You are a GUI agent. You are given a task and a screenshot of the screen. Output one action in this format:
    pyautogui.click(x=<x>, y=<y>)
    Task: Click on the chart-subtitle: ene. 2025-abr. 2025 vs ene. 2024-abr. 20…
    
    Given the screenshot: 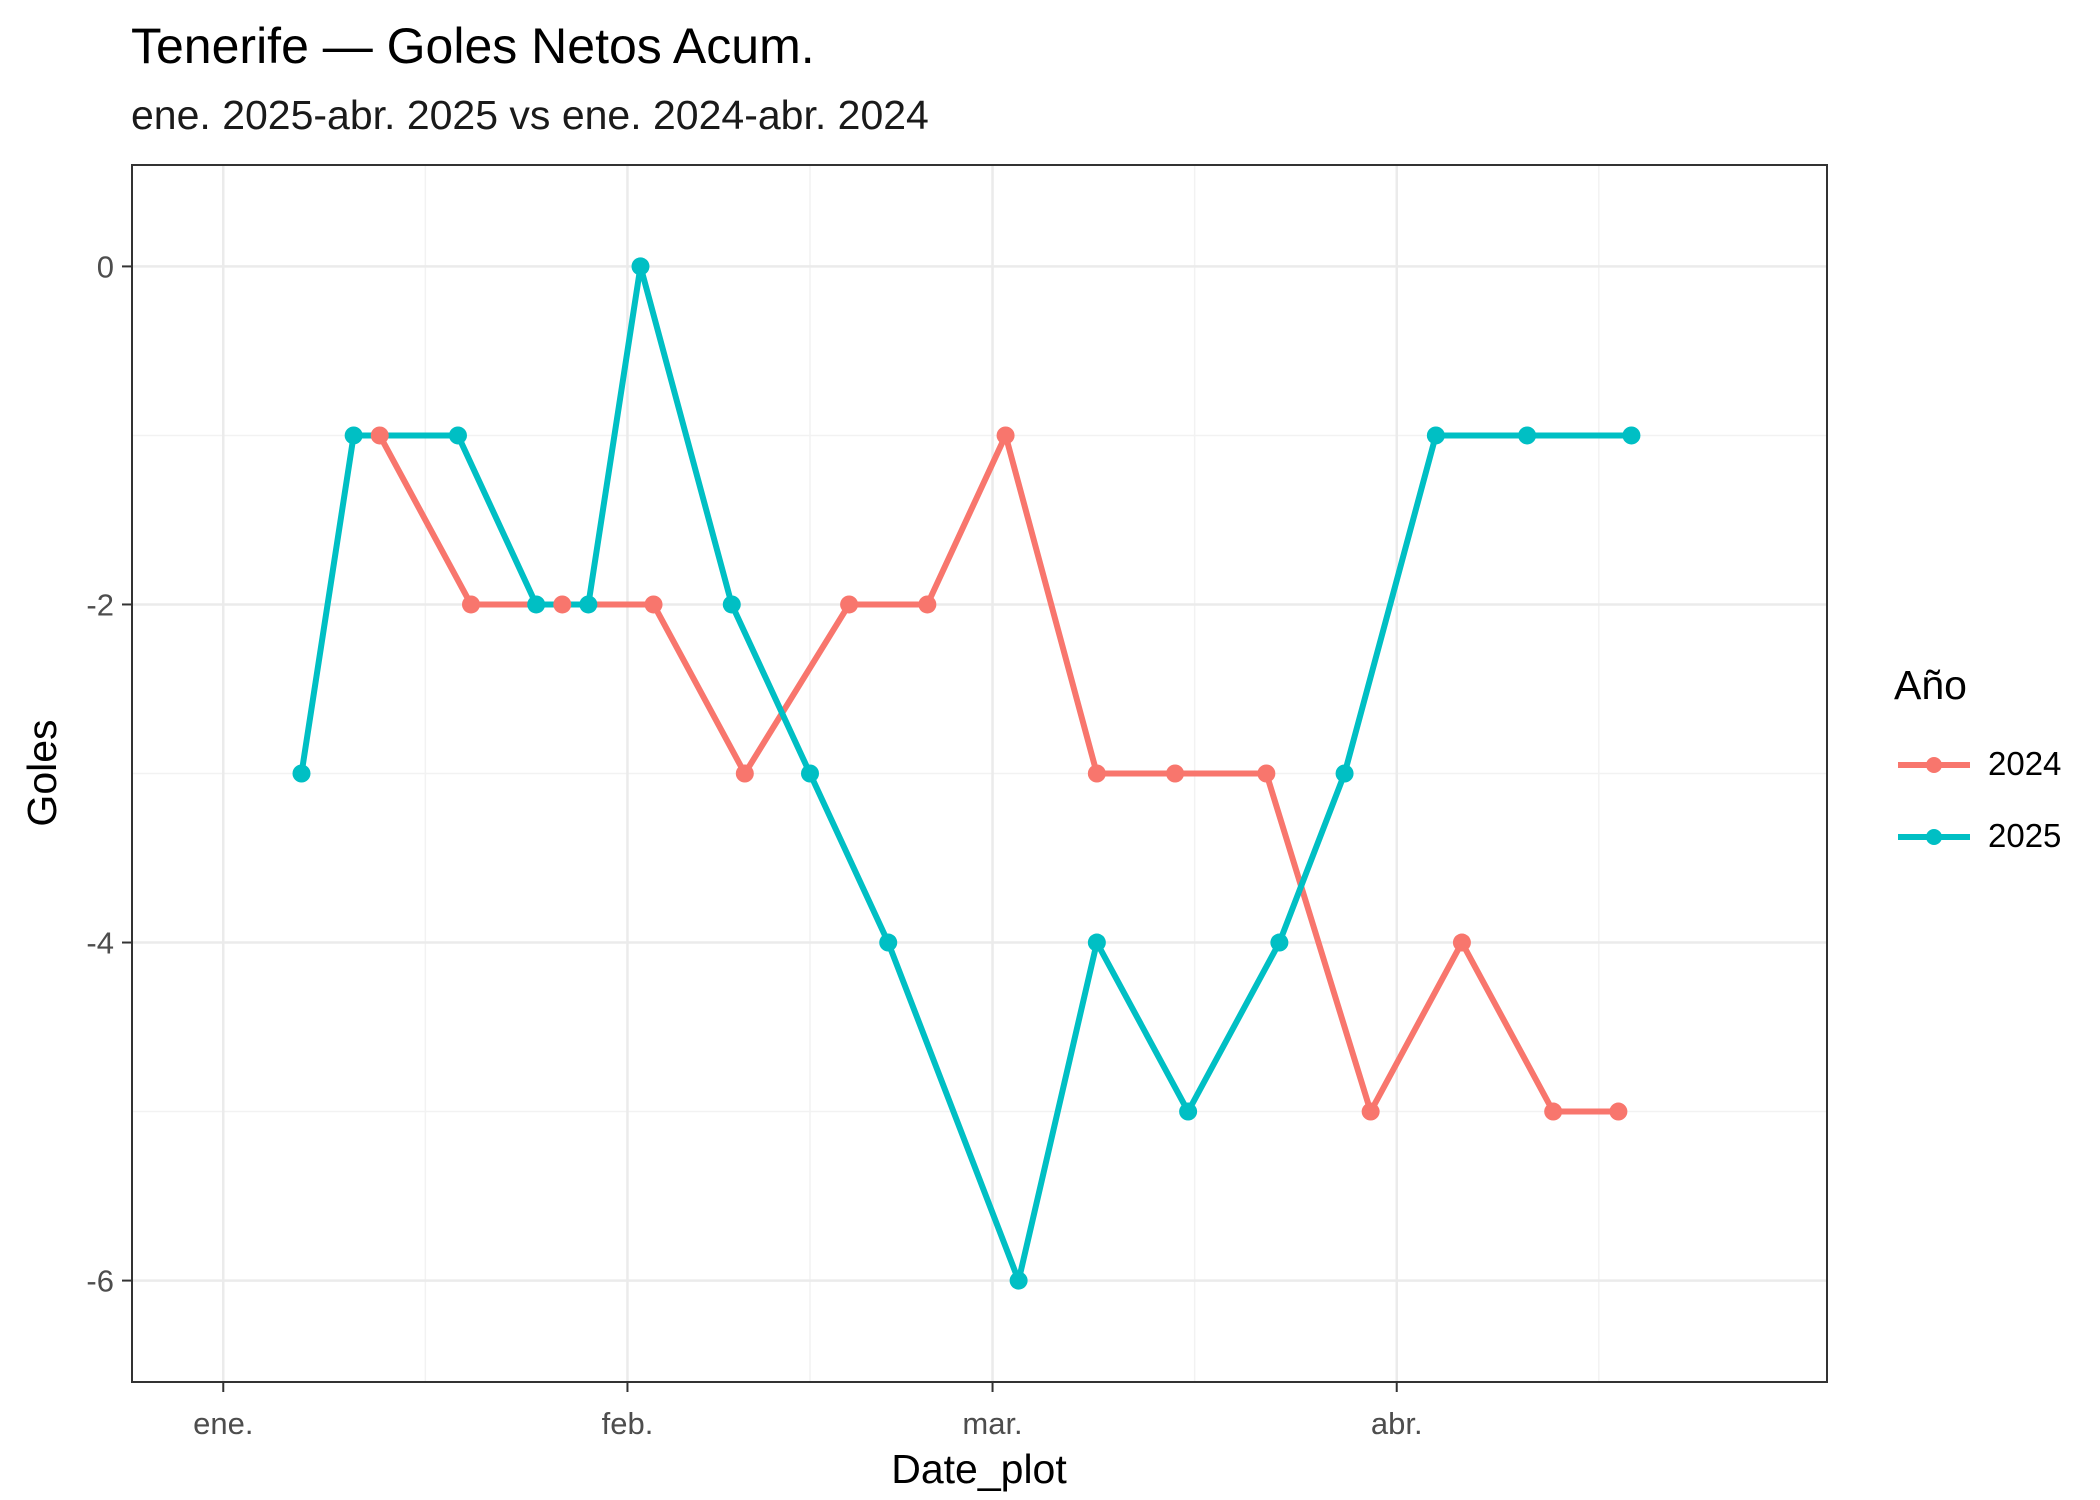 What is the action you would take?
    pyautogui.click(x=530, y=115)
    